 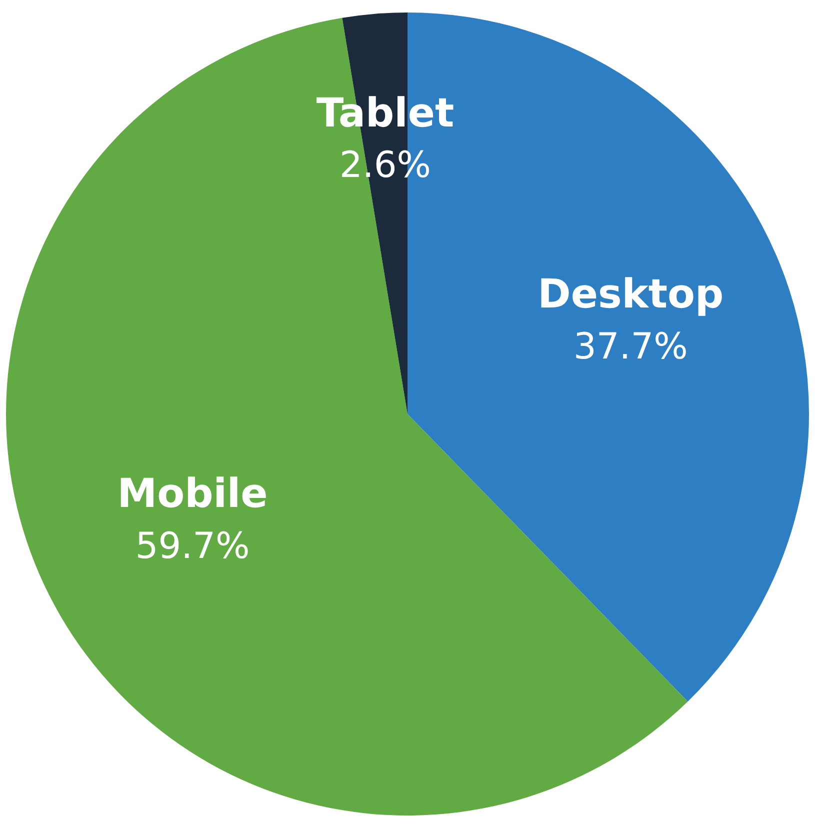 What do you see at coordinates (631, 295) in the screenshot?
I see `slice-label: Desktop` at bounding box center [631, 295].